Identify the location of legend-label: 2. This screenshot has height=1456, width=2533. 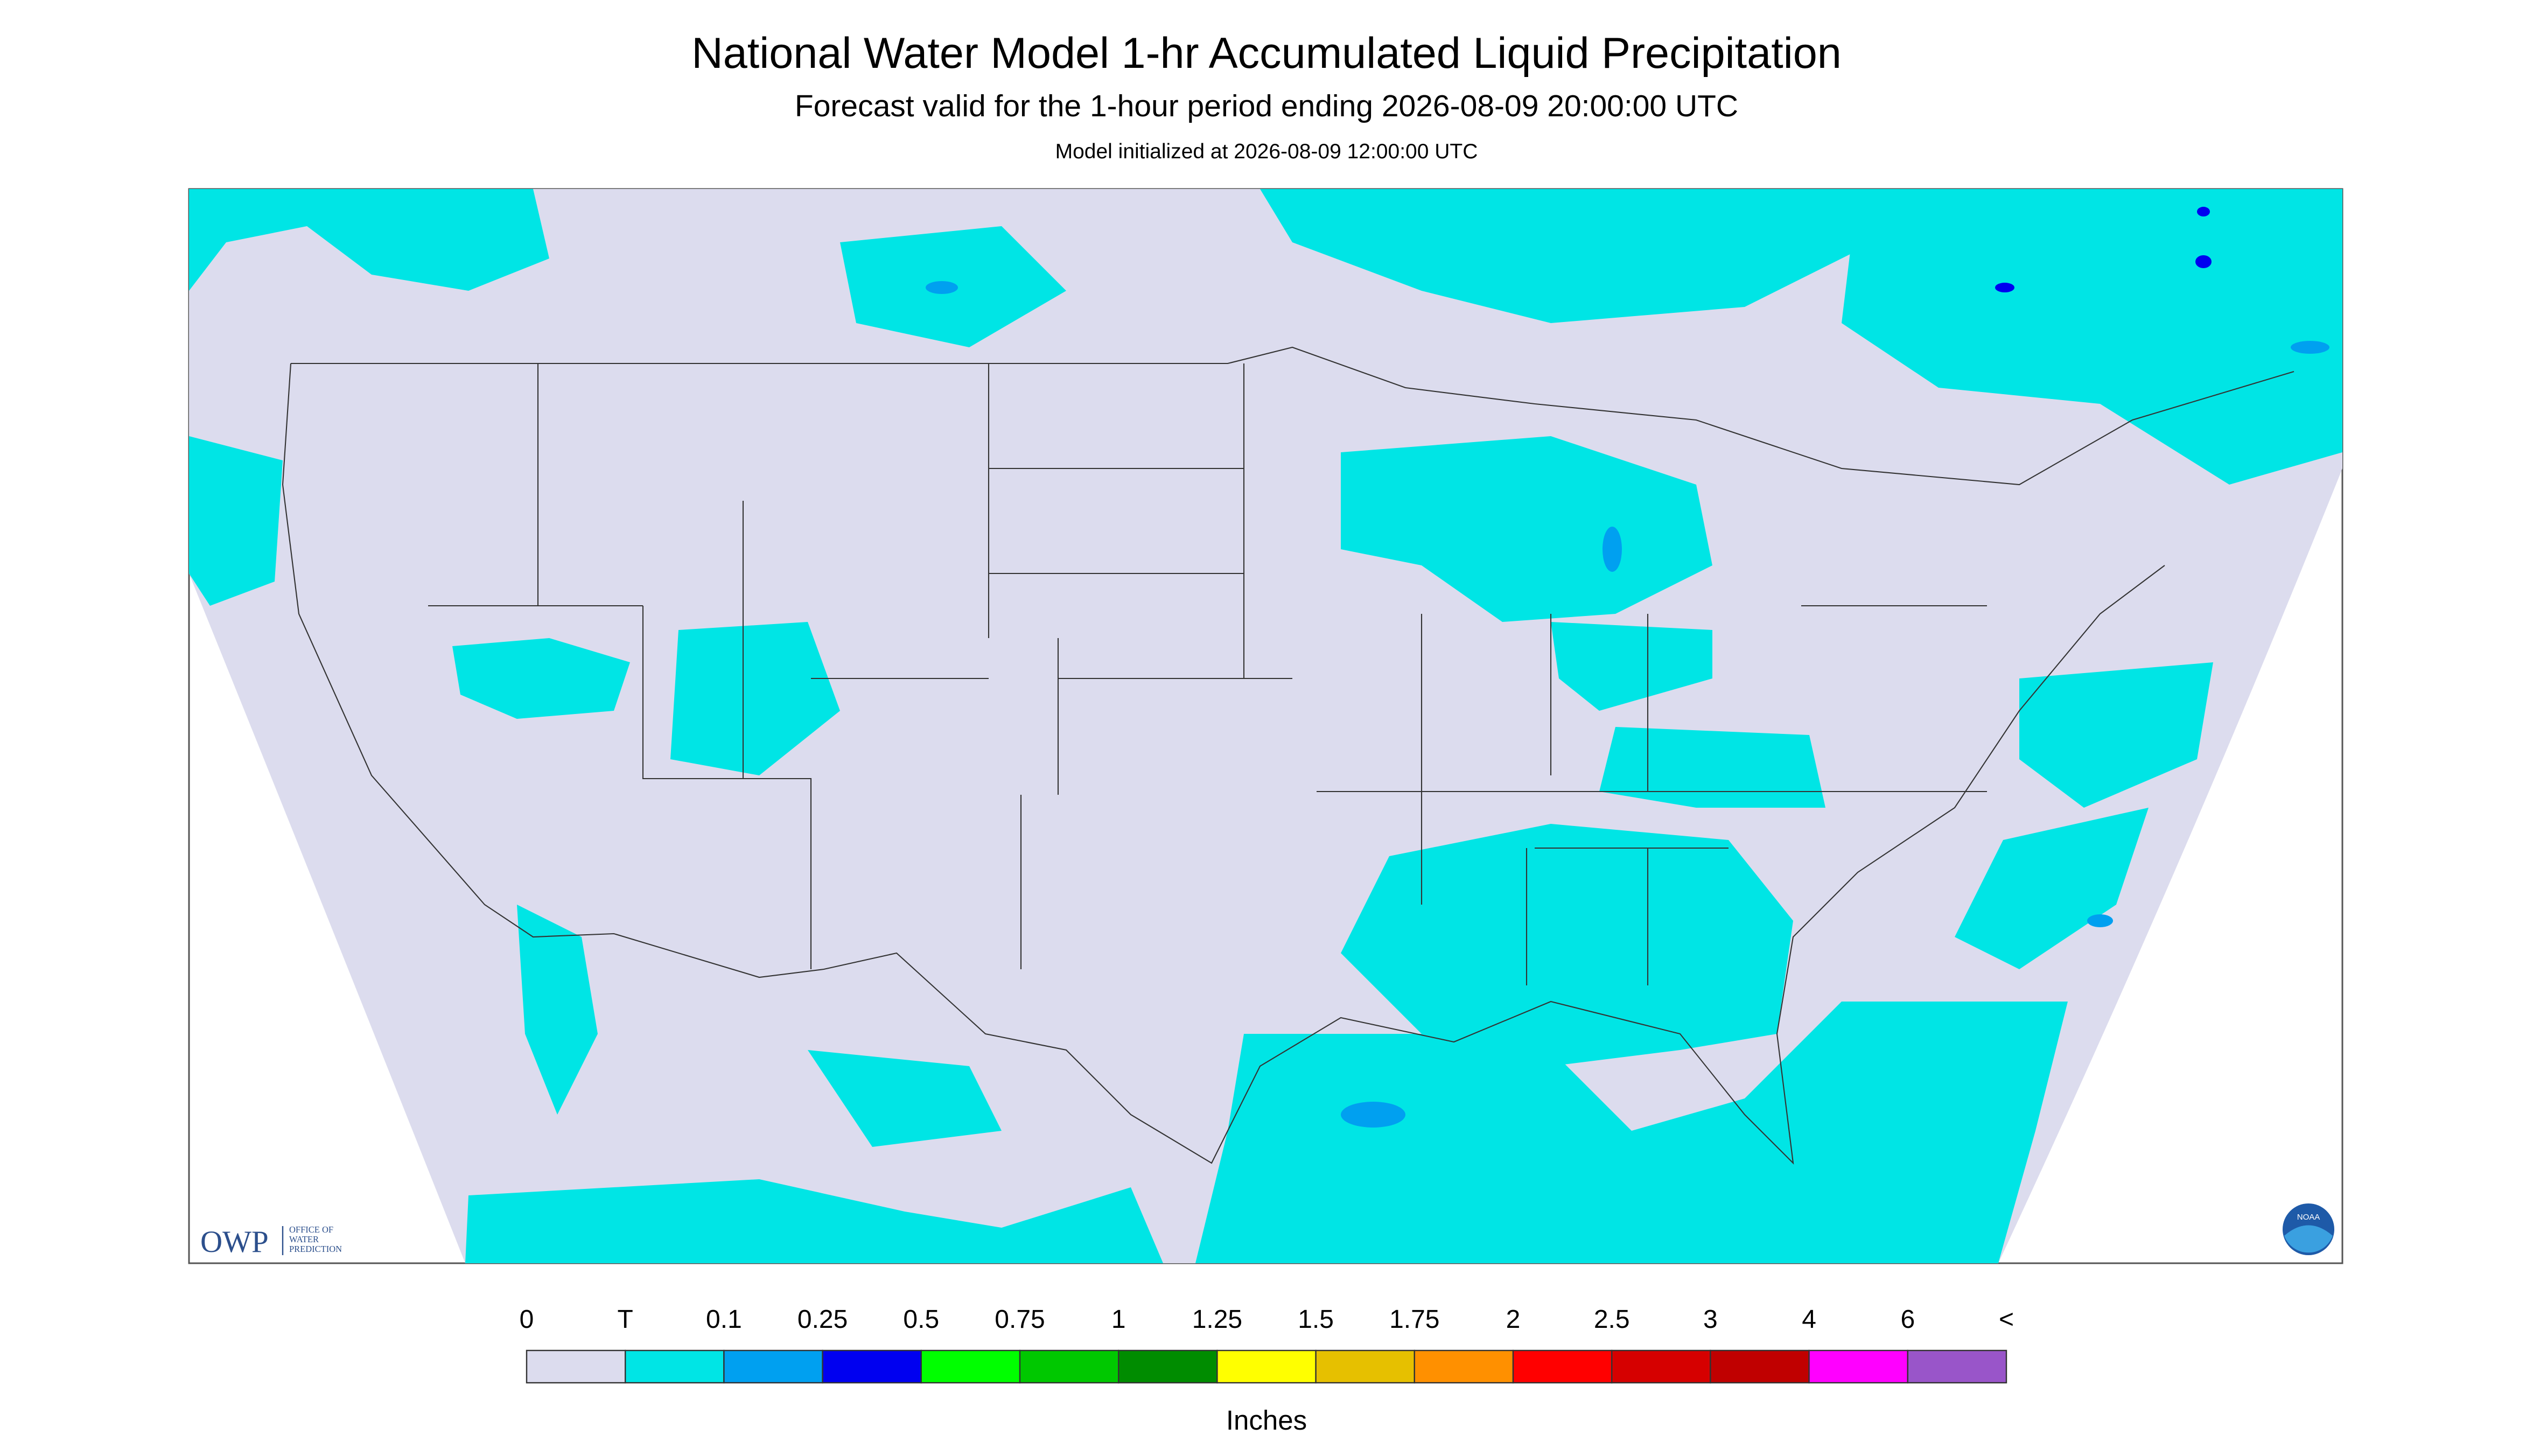
(1514, 1319).